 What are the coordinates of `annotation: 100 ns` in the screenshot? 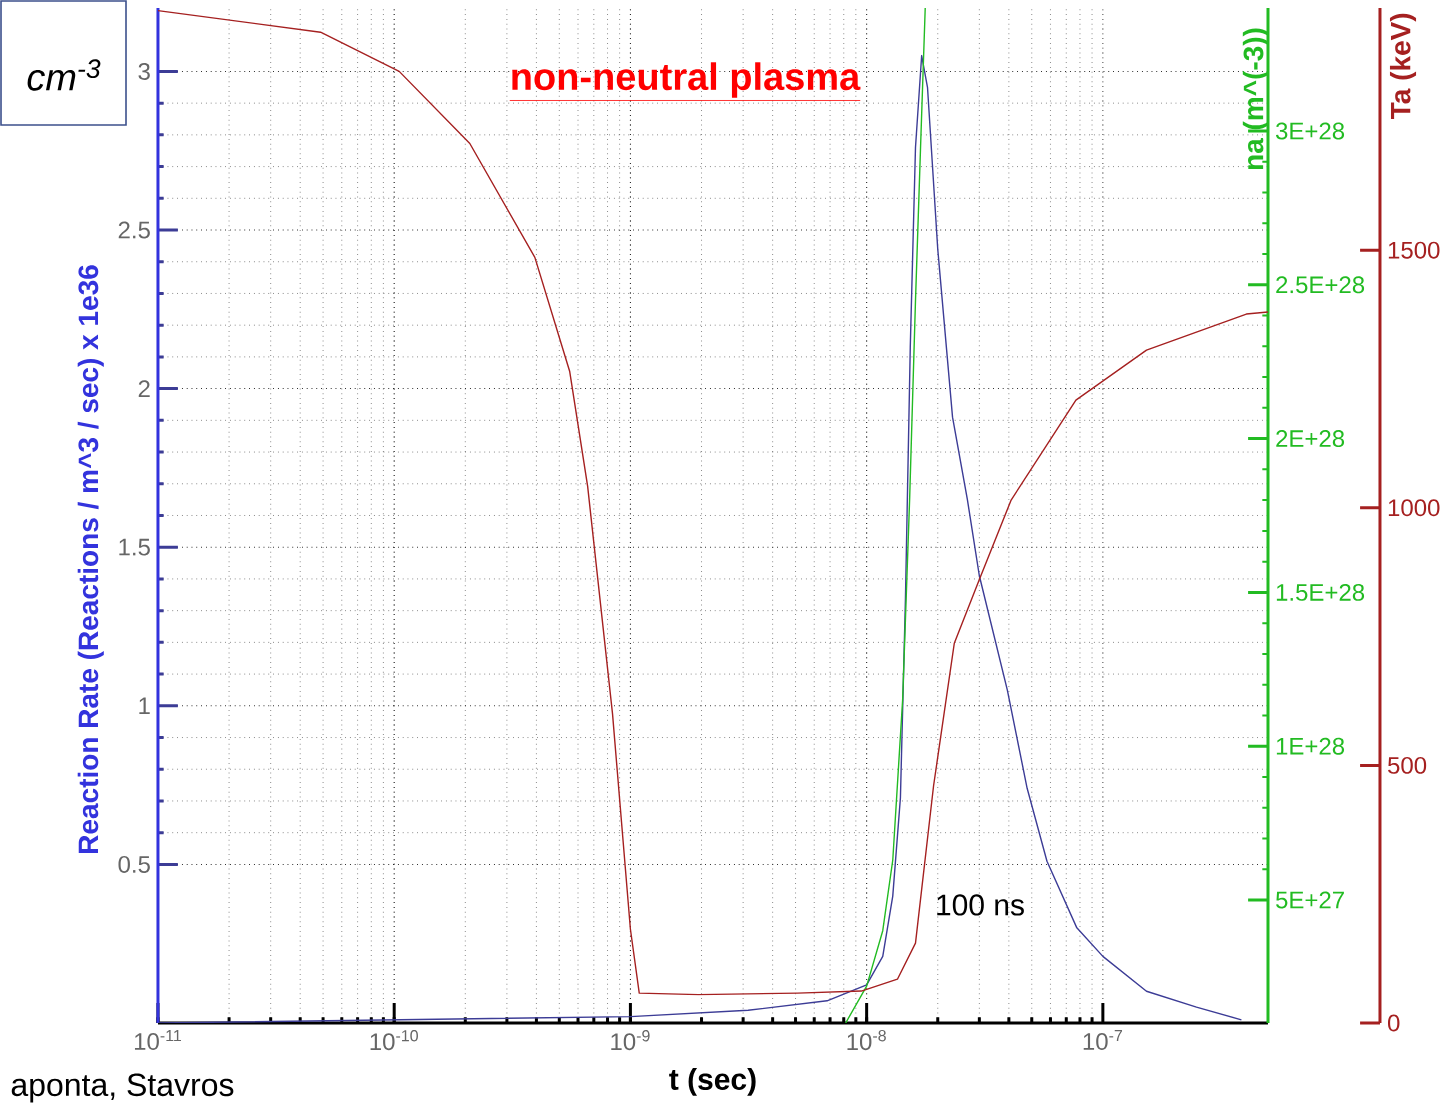 It's located at (980, 905).